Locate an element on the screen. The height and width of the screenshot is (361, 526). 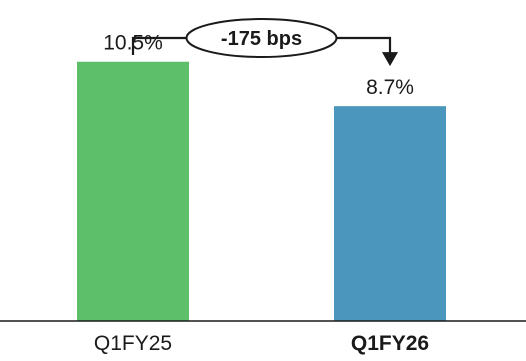
annotation-arrowhead is located at coordinates (390, 59).